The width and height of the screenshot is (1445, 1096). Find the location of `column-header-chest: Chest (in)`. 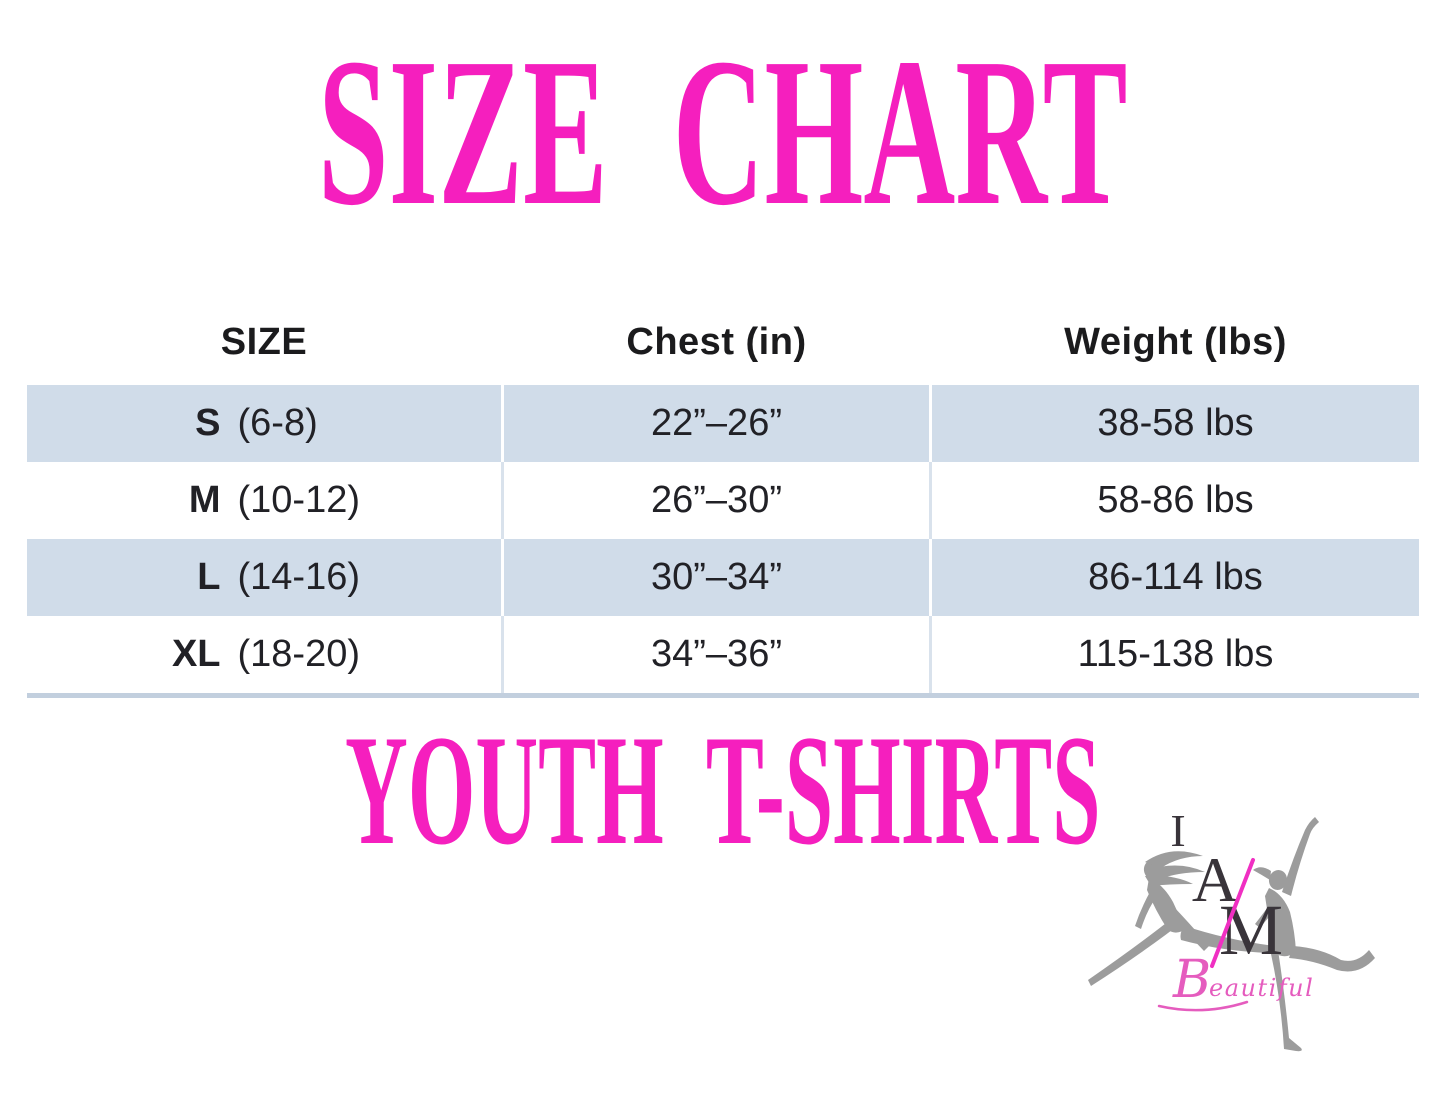

column-header-chest: Chest (in) is located at coordinates (716, 342).